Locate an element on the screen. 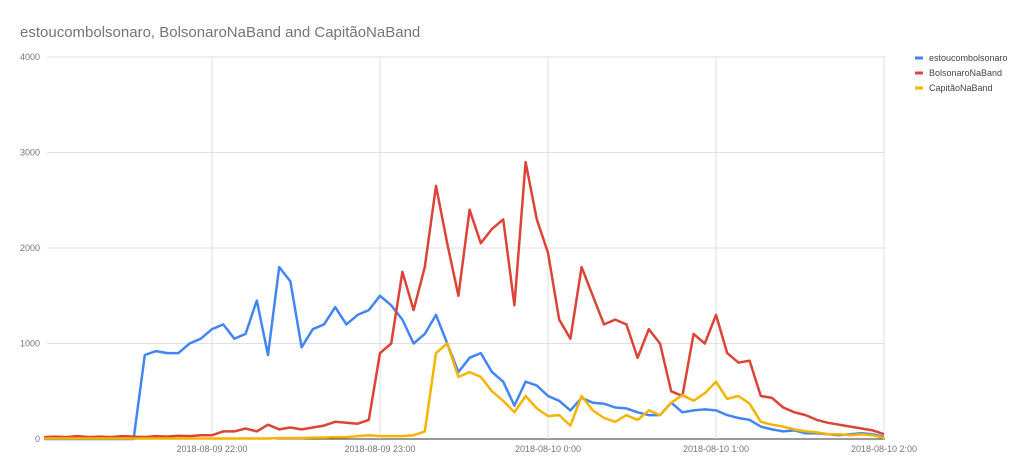 This screenshot has height=475, width=1024. x-tick-label: 2018-08-10 2:00 is located at coordinates (884, 449).